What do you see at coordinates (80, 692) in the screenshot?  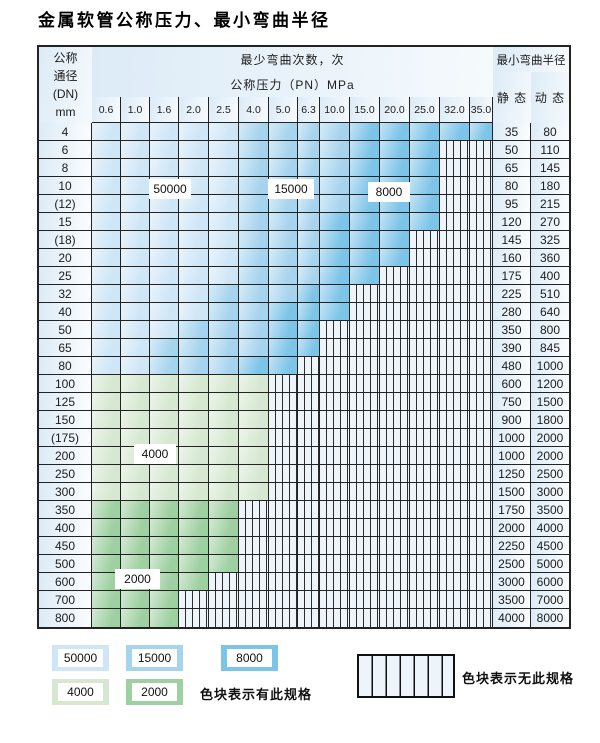 I see `legend-chip-label: 4000` at bounding box center [80, 692].